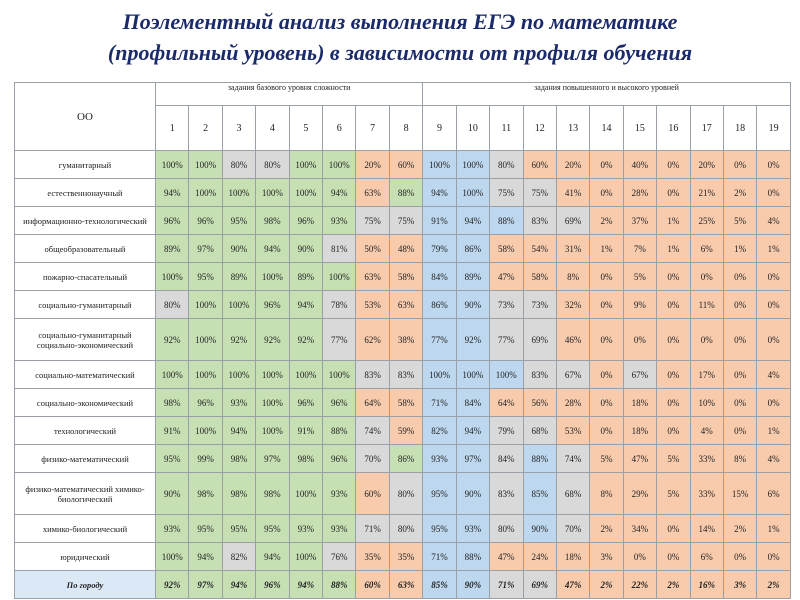 The width and height of the screenshot is (800, 600). What do you see at coordinates (85, 164) in the screenshot?
I see `row-label: гуманитарный` at bounding box center [85, 164].